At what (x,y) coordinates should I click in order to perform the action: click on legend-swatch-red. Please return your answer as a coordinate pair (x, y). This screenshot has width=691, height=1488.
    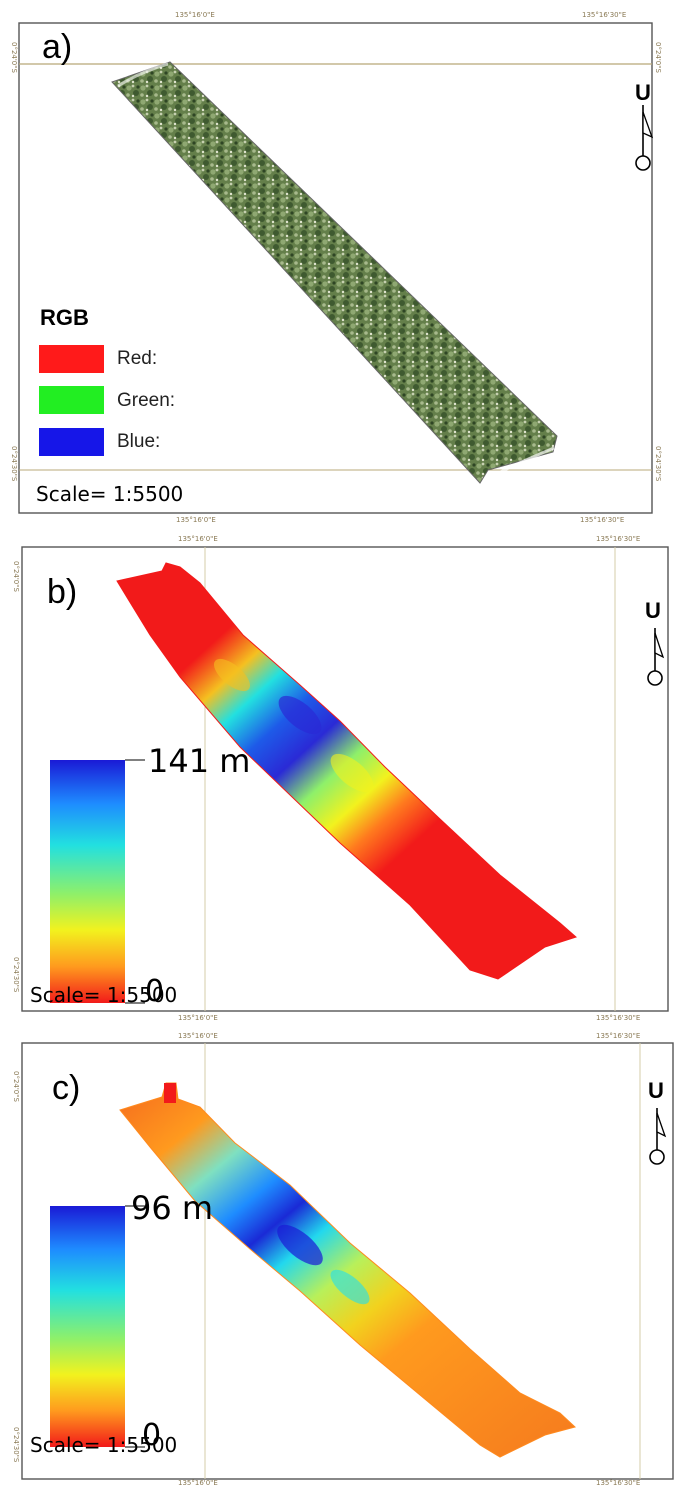
    Looking at the image, I should click on (71, 359).